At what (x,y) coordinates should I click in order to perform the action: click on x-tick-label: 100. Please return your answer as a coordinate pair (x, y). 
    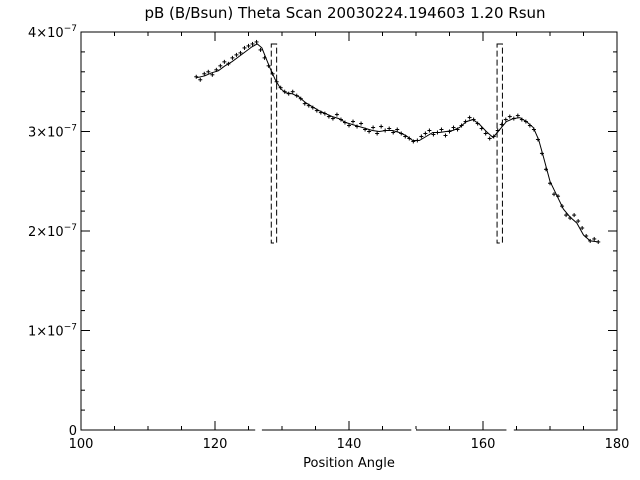
    Looking at the image, I should click on (81, 444).